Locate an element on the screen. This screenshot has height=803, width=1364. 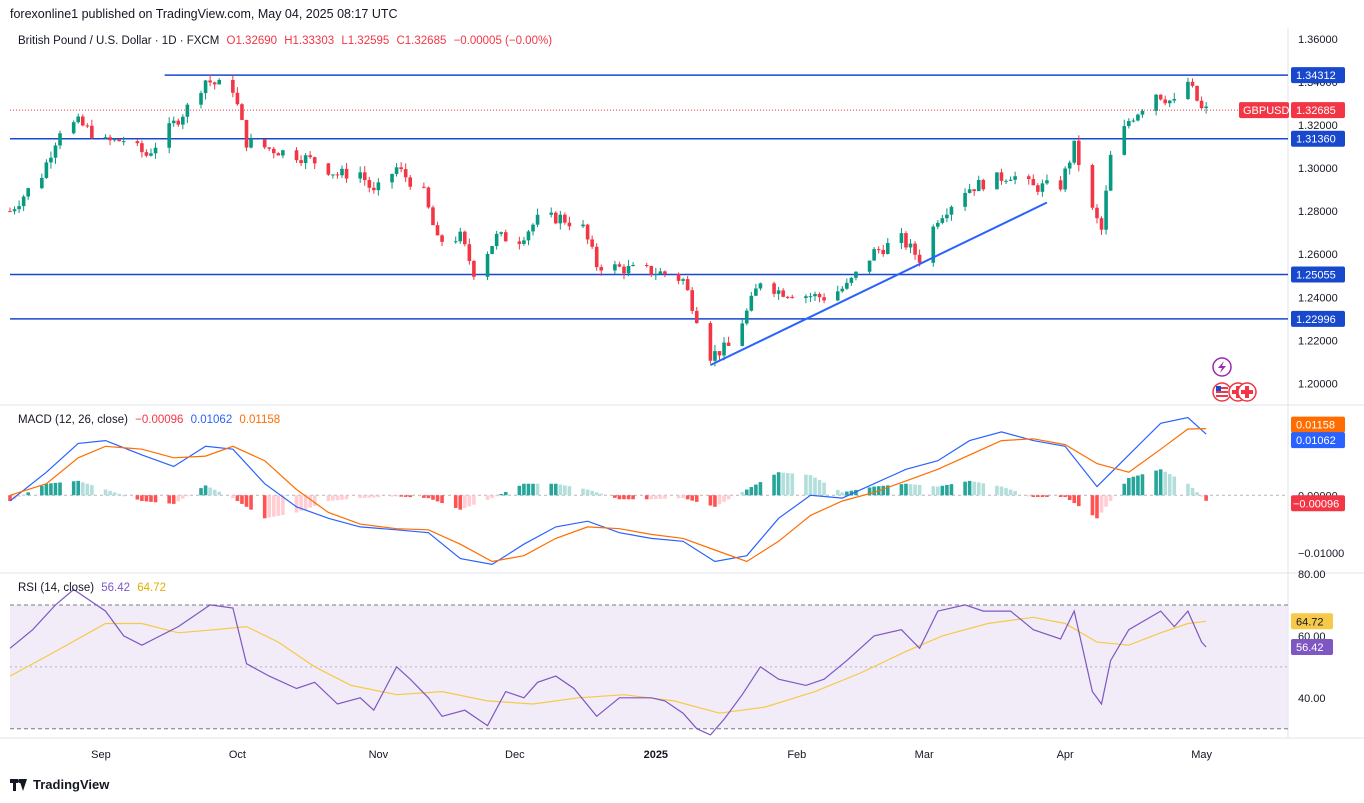
macd-hist-value: −0.00096 is located at coordinates (159, 420).